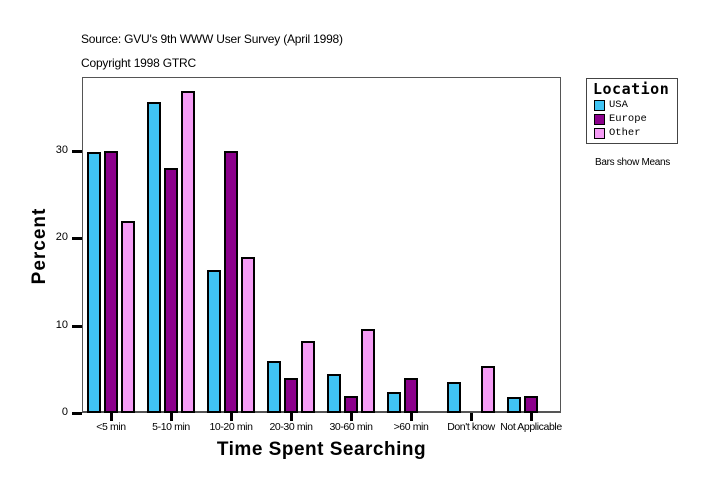  I want to click on x-tick-label: 5-10 min, so click(171, 427).